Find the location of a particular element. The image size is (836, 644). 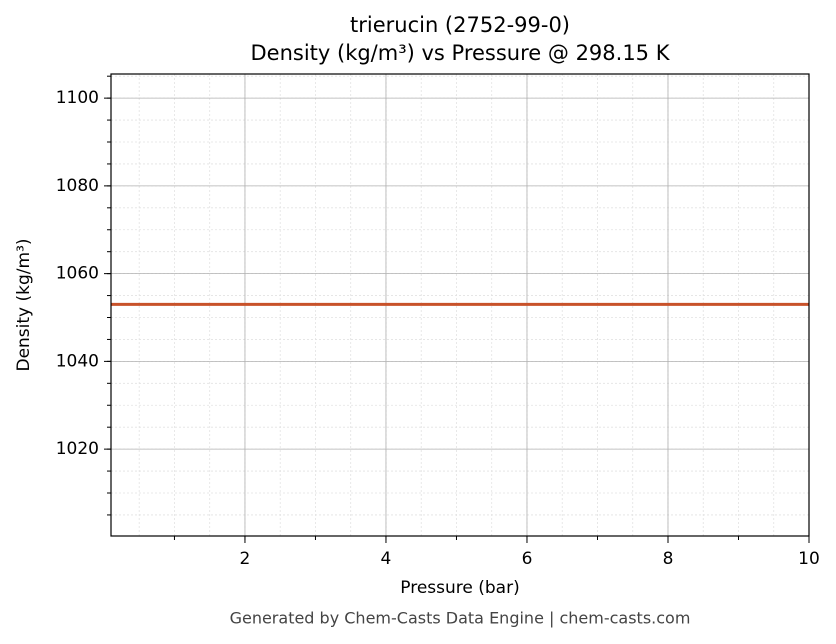

x-tick-label: 2 is located at coordinates (245, 559).